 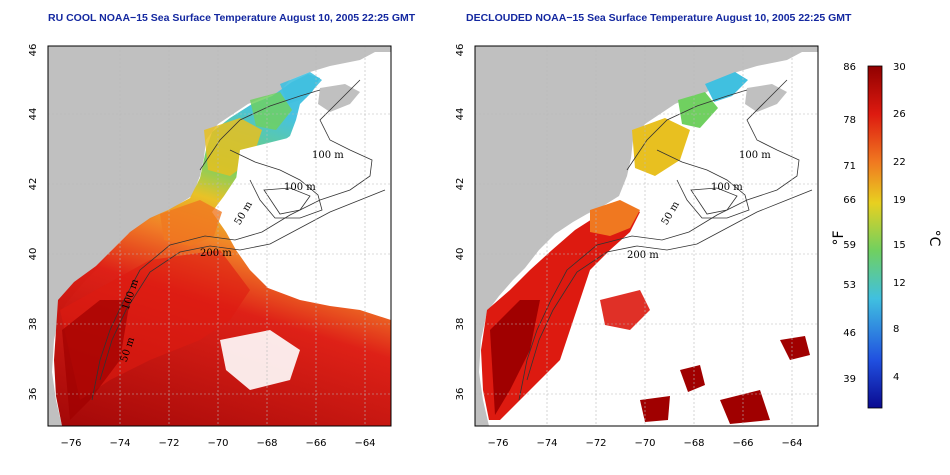 I want to click on celsius-scale: 30 26 22 19 15 12 8 4, so click(x=899, y=222).